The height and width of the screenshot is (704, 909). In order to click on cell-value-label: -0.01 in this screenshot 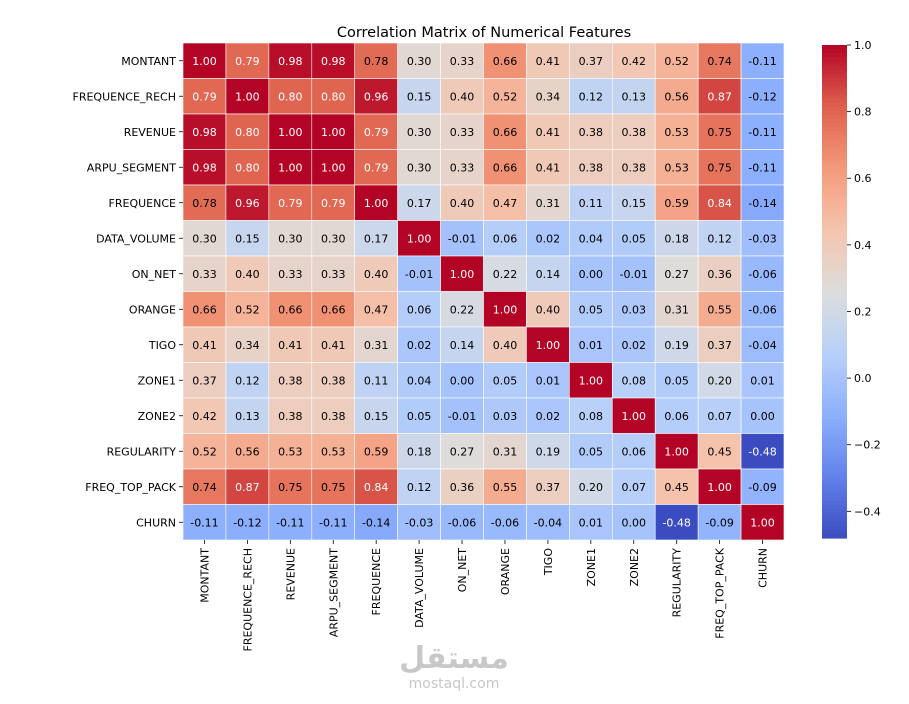, I will do `click(462, 238)`.